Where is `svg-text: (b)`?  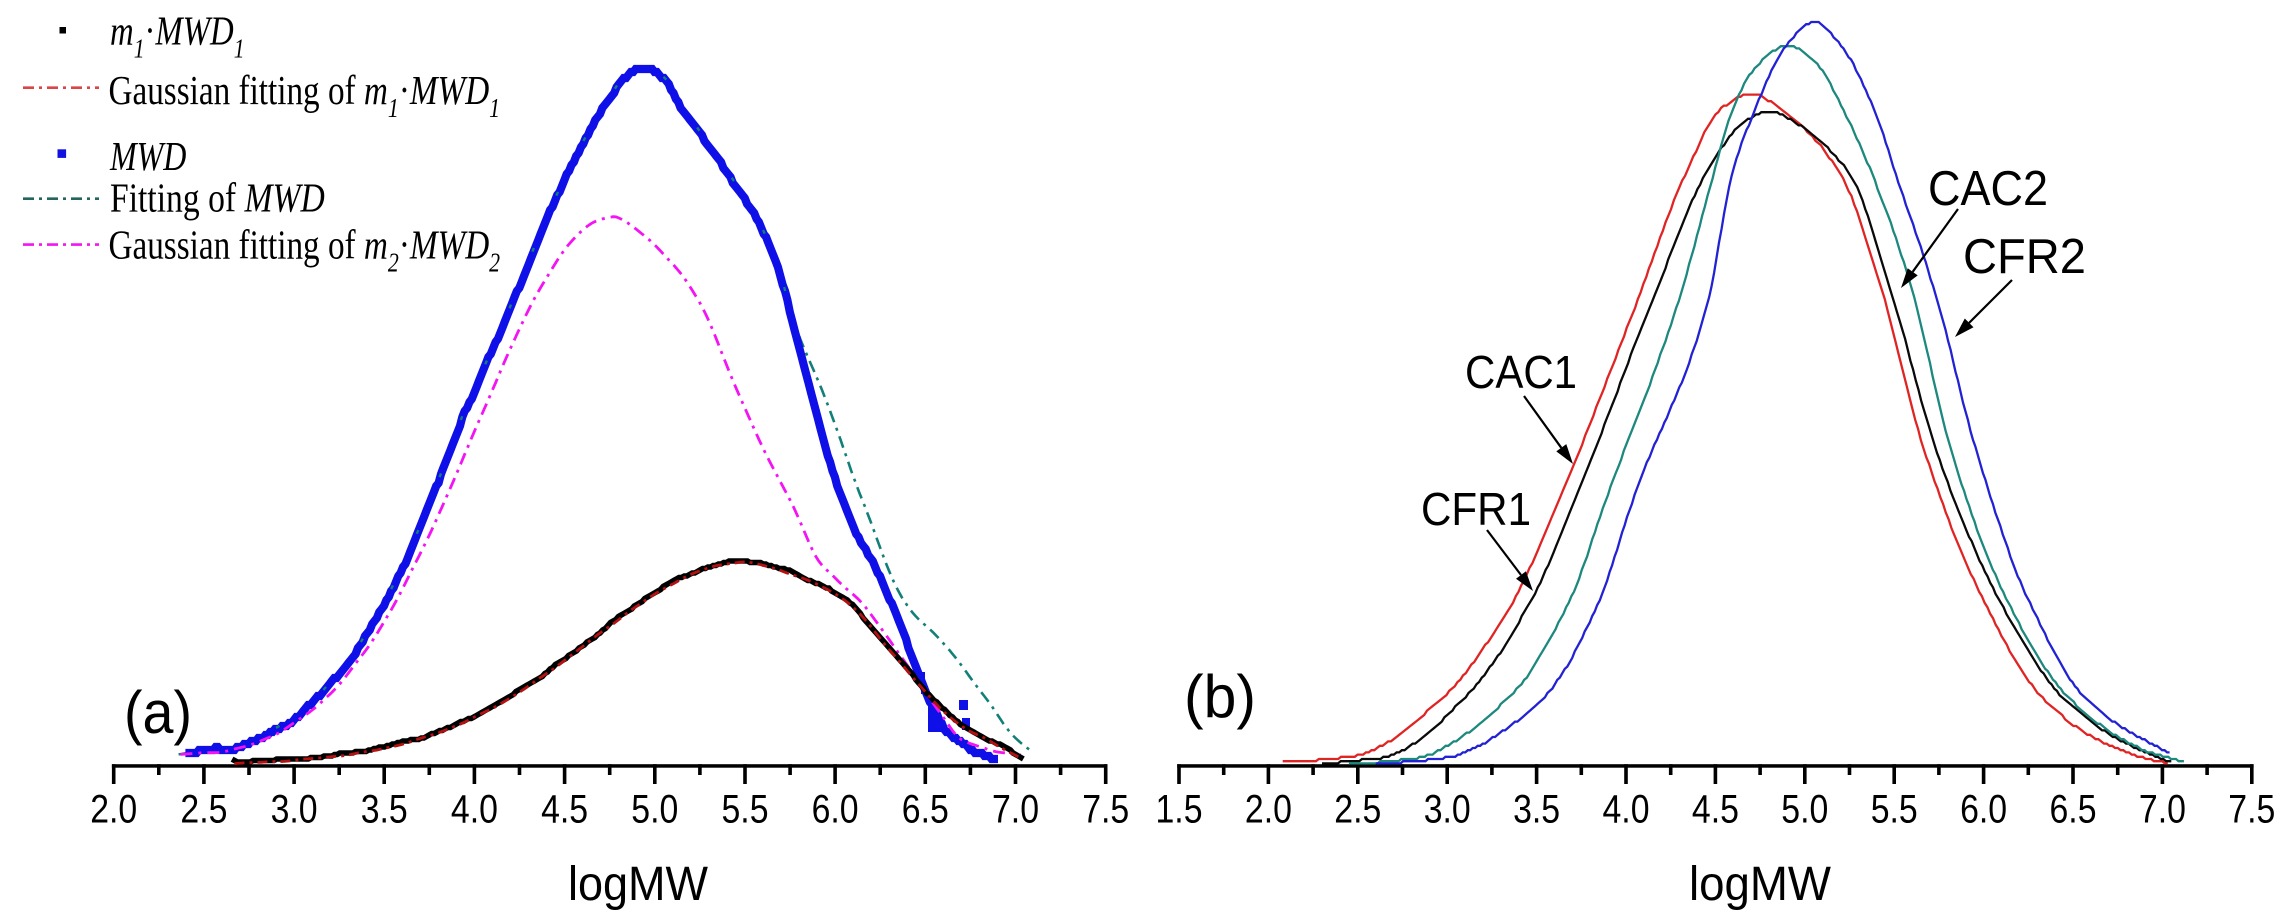
svg-text: (b) is located at coordinates (1220, 696).